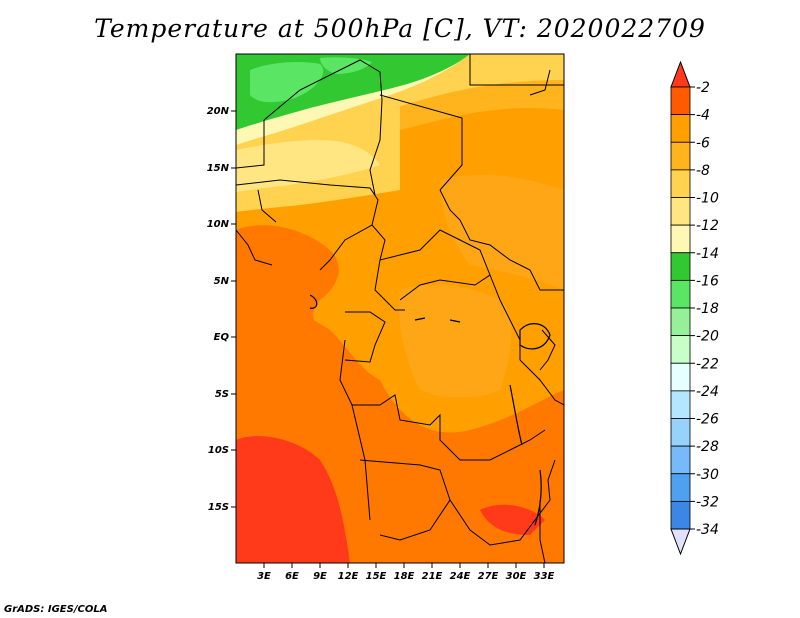 This screenshot has width=800, height=618. I want to click on lon-label: 18E, so click(404, 576).